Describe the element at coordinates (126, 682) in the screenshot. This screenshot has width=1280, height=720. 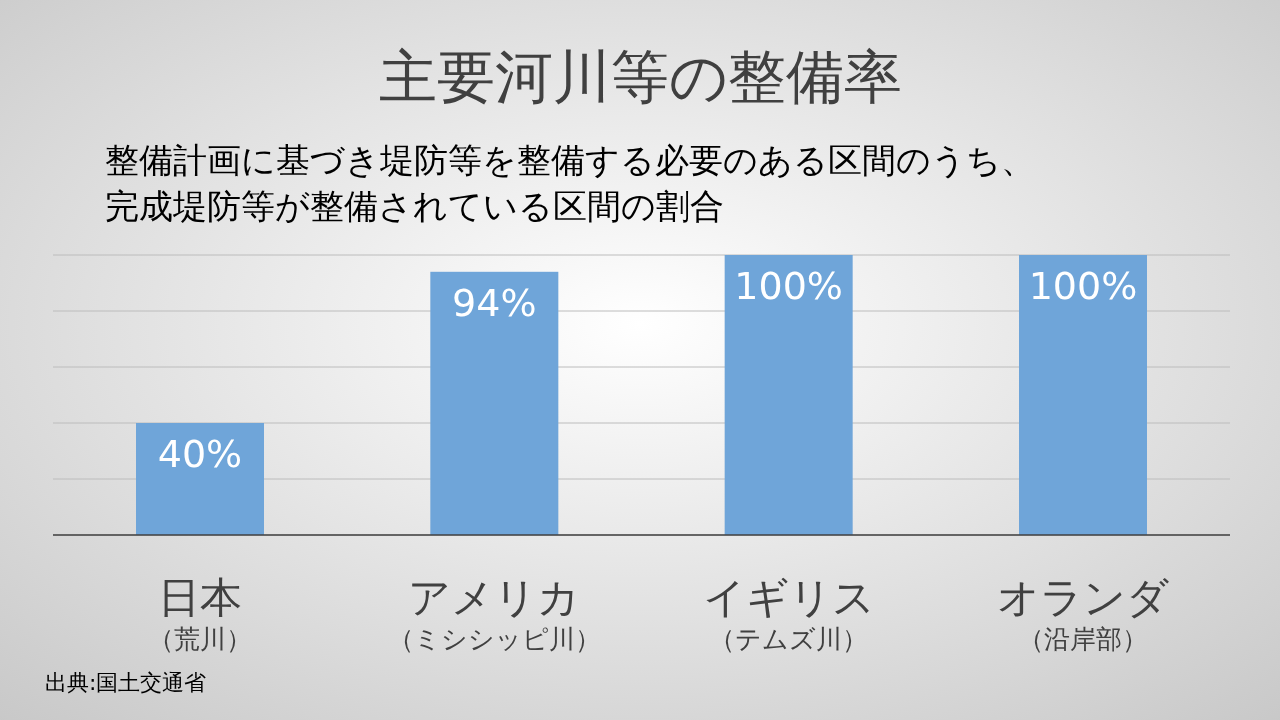
I see `source-note: 出典:国土交通省` at that location.